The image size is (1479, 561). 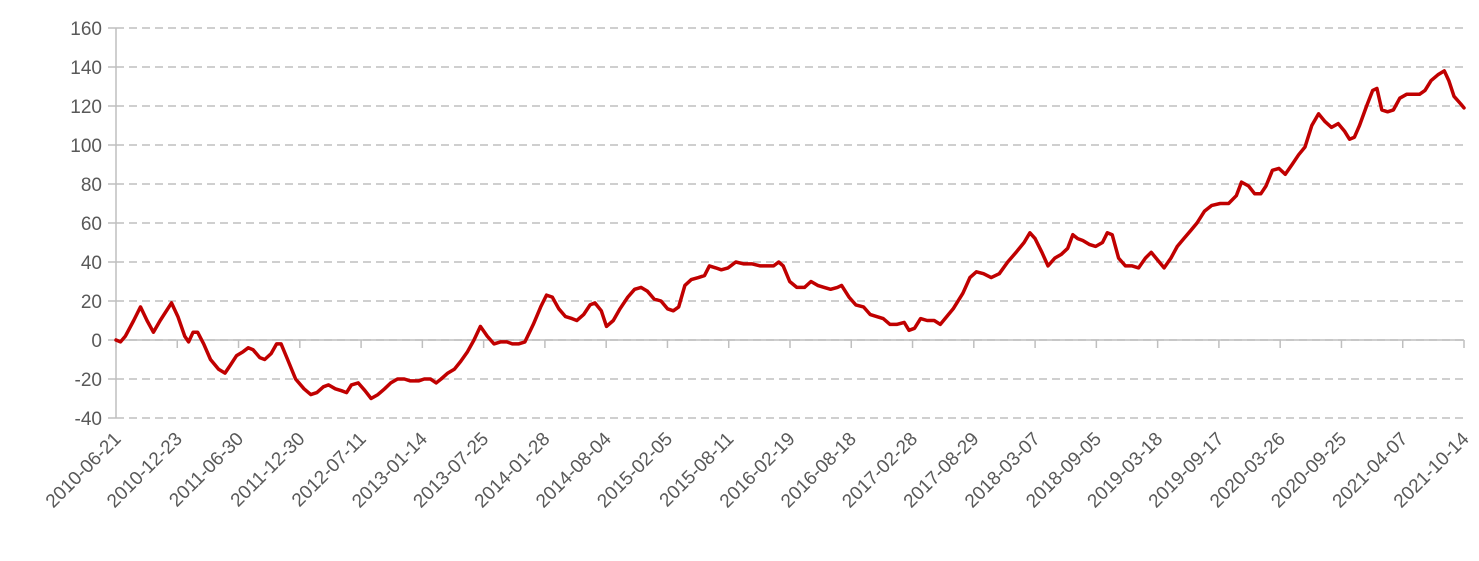 What do you see at coordinates (86, 29) in the screenshot?
I see `y-tick-label-10: 160` at bounding box center [86, 29].